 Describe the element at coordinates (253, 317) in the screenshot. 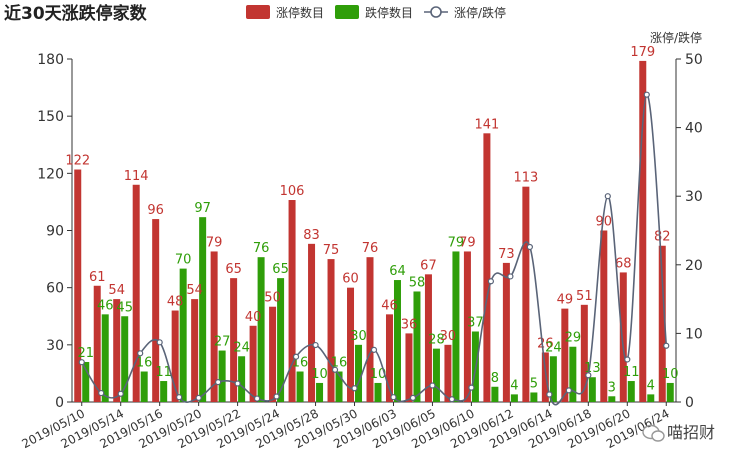

I see `limit-up-bar-label: 40` at that location.